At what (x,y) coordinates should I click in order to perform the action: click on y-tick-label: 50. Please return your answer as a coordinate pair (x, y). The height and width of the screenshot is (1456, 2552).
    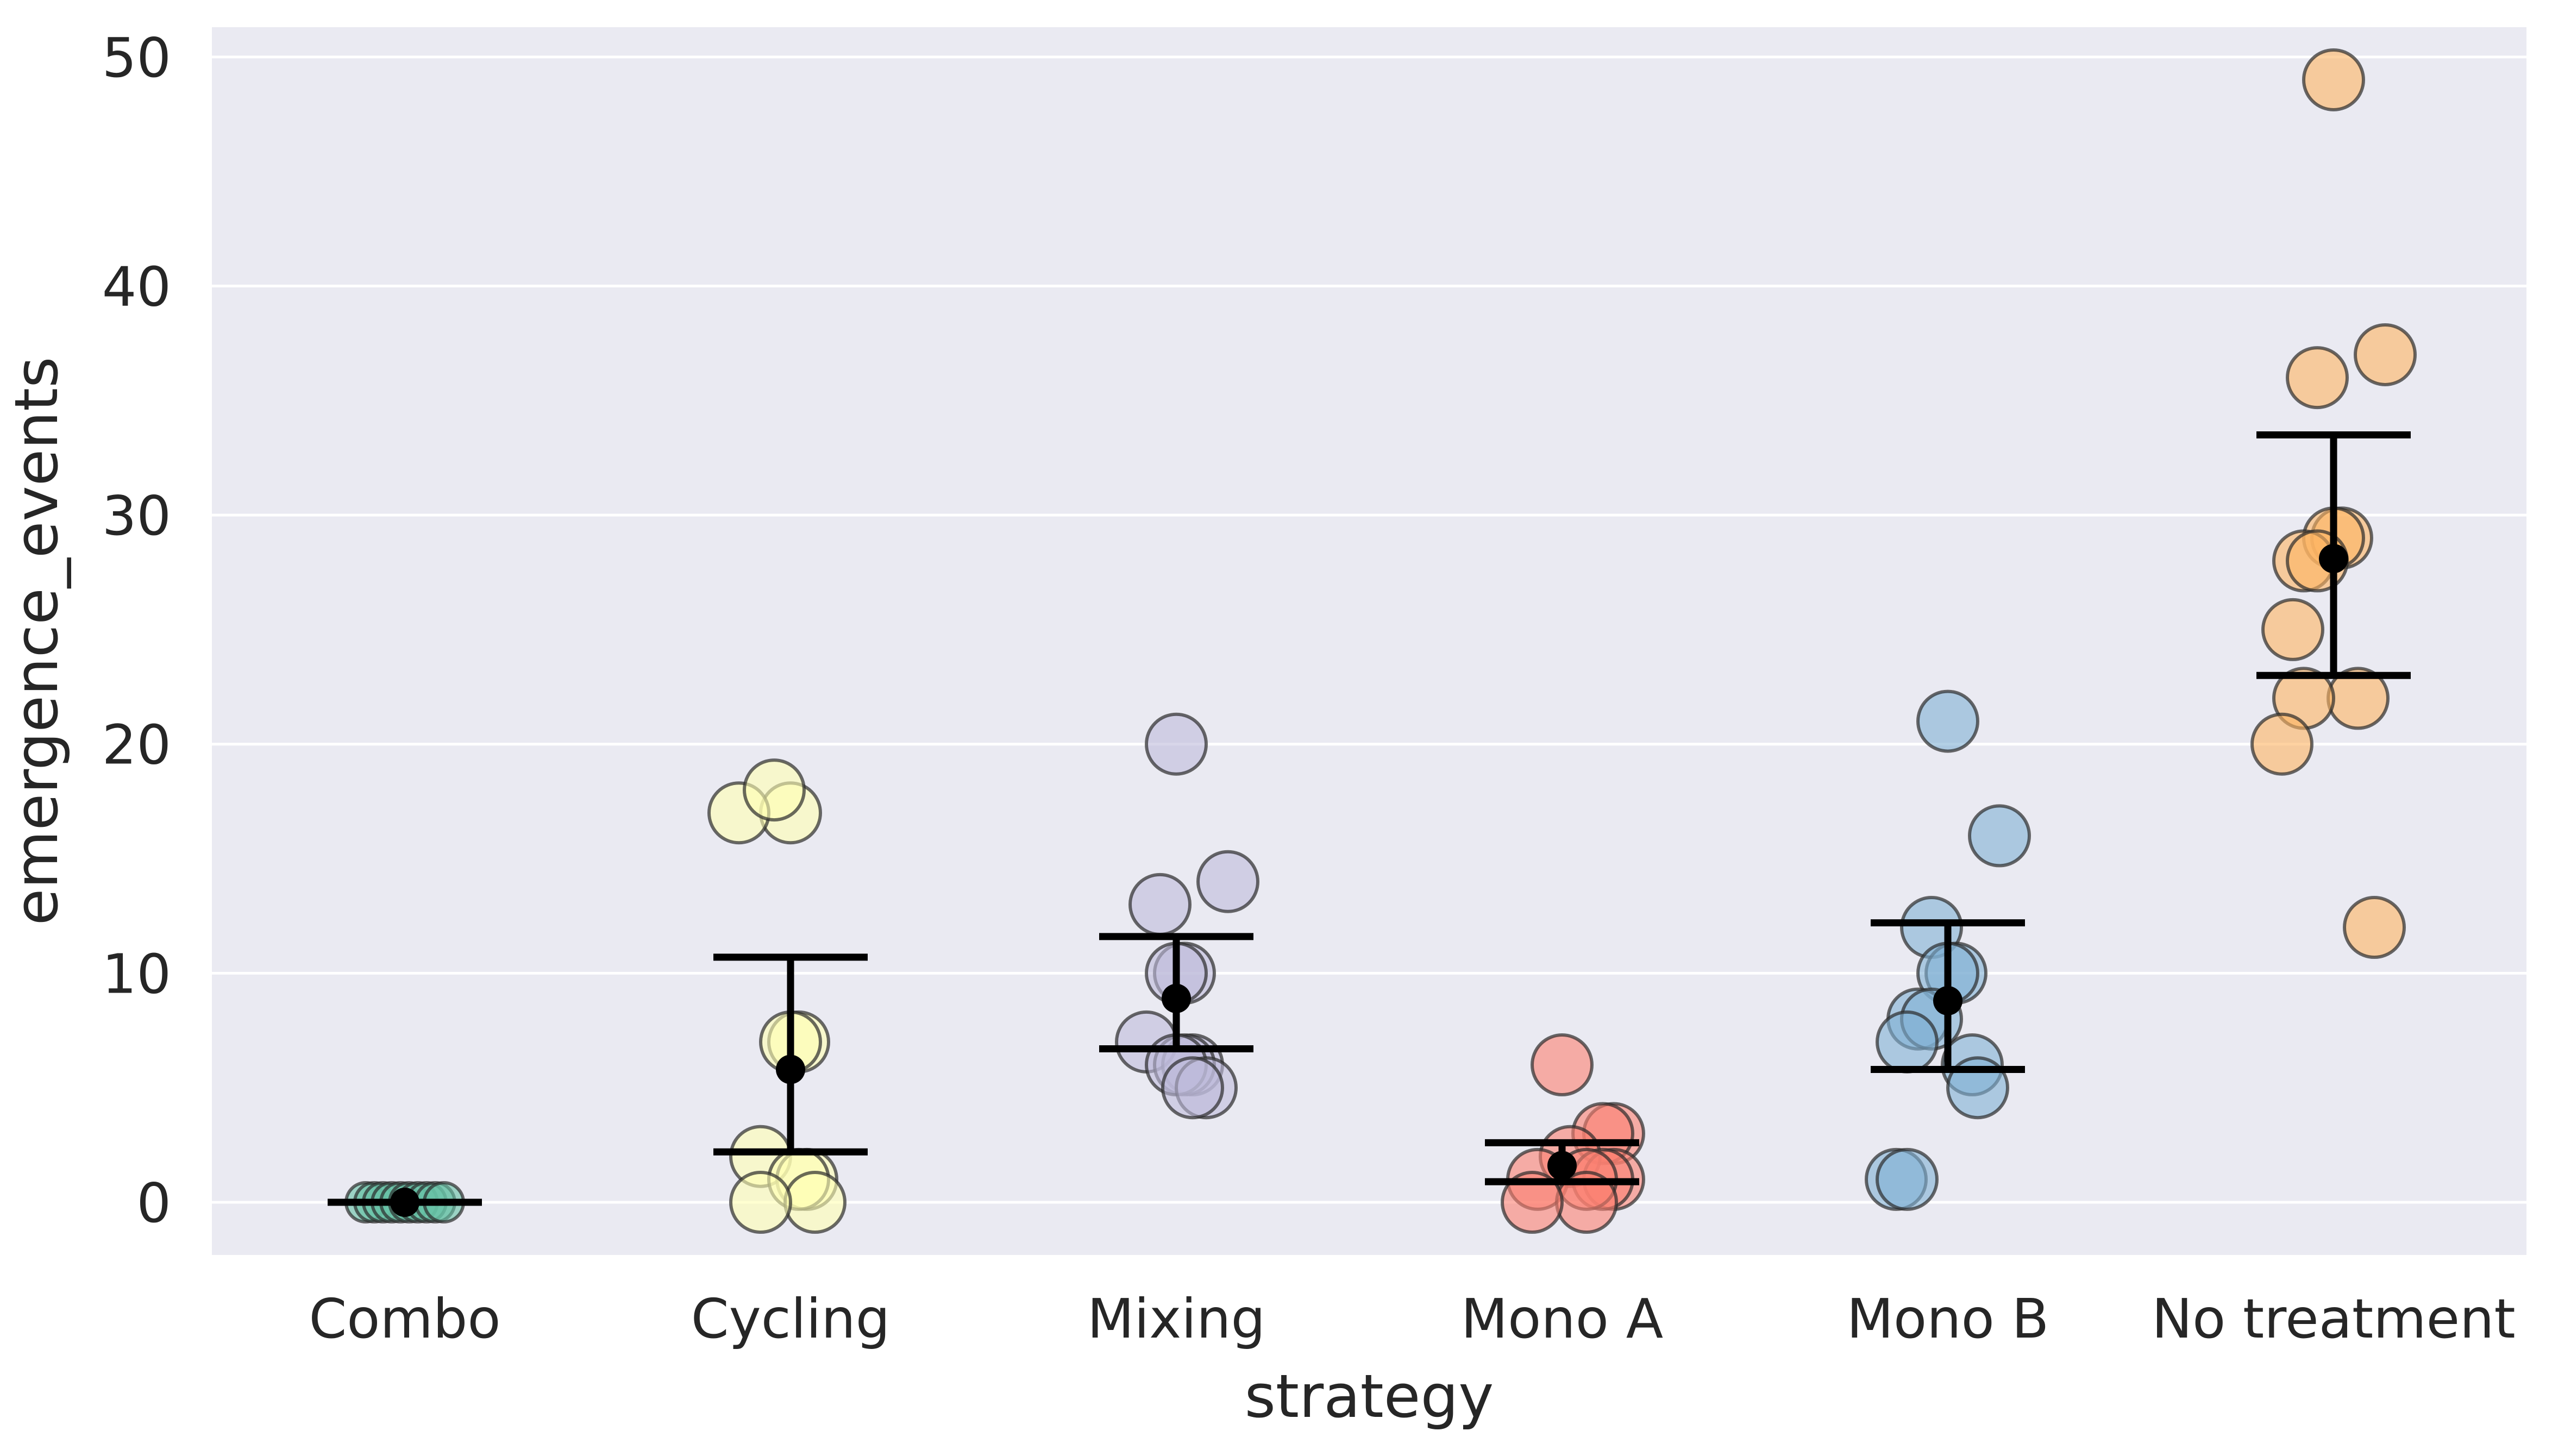
    Looking at the image, I should click on (136, 58).